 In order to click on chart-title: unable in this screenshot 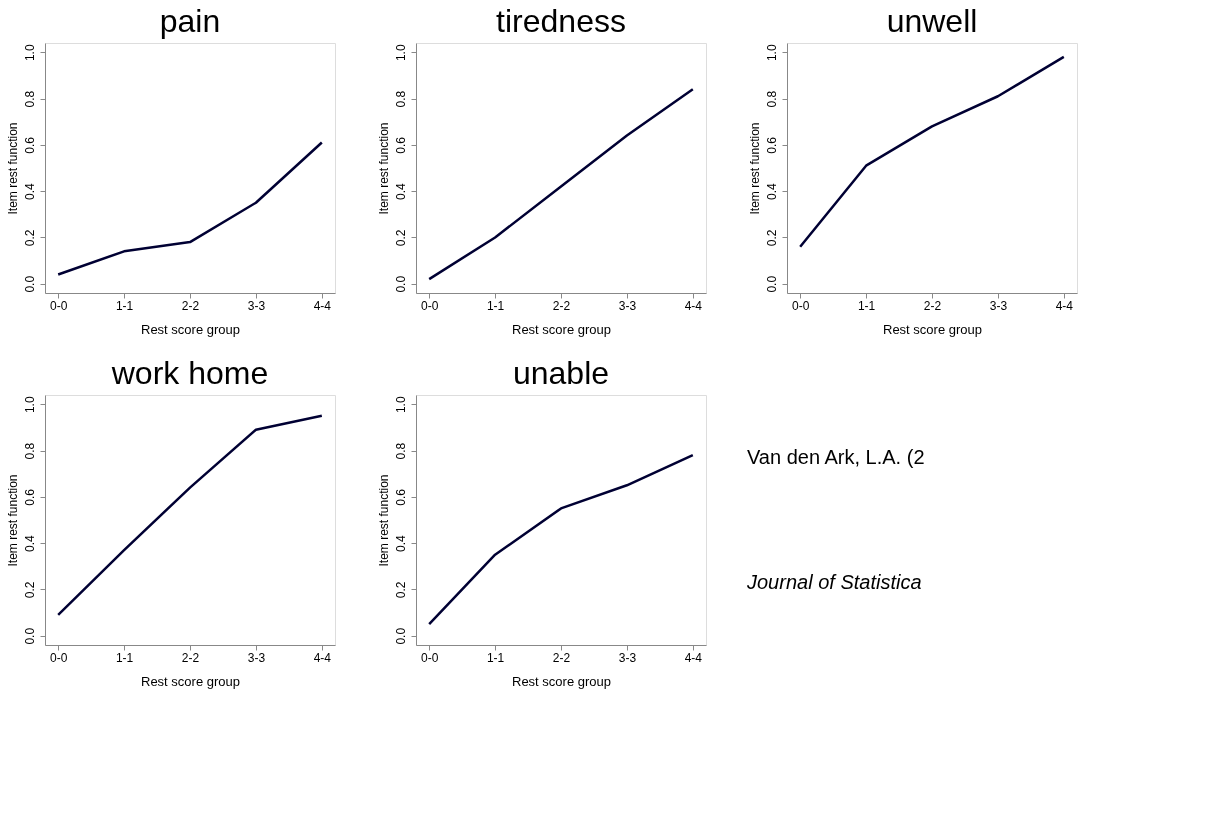, I will do `click(561, 373)`.